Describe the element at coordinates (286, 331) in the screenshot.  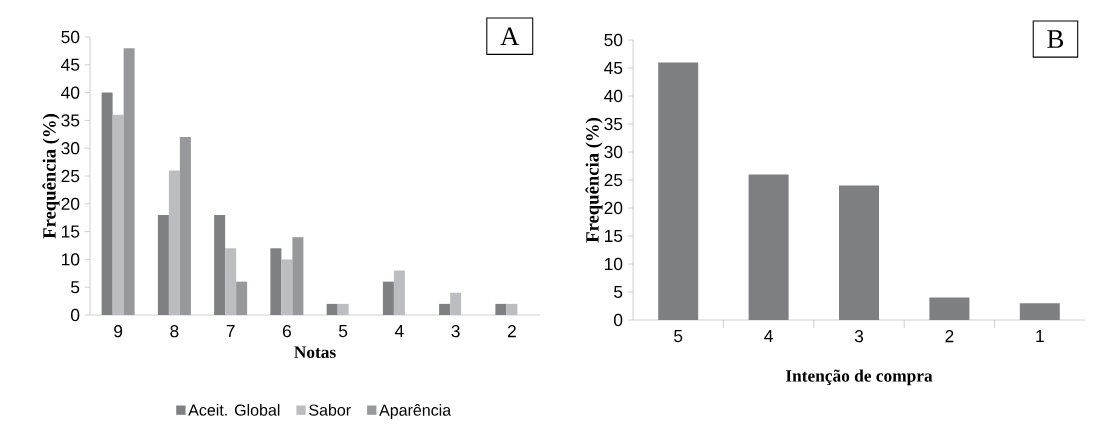
I see `x-tick-label: 6` at that location.